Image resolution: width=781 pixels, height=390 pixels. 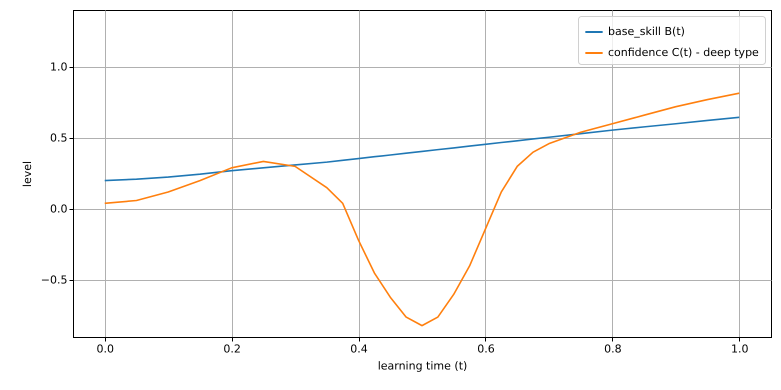 What do you see at coordinates (423, 366) in the screenshot?
I see `x-axis-title: learning time (t)` at bounding box center [423, 366].